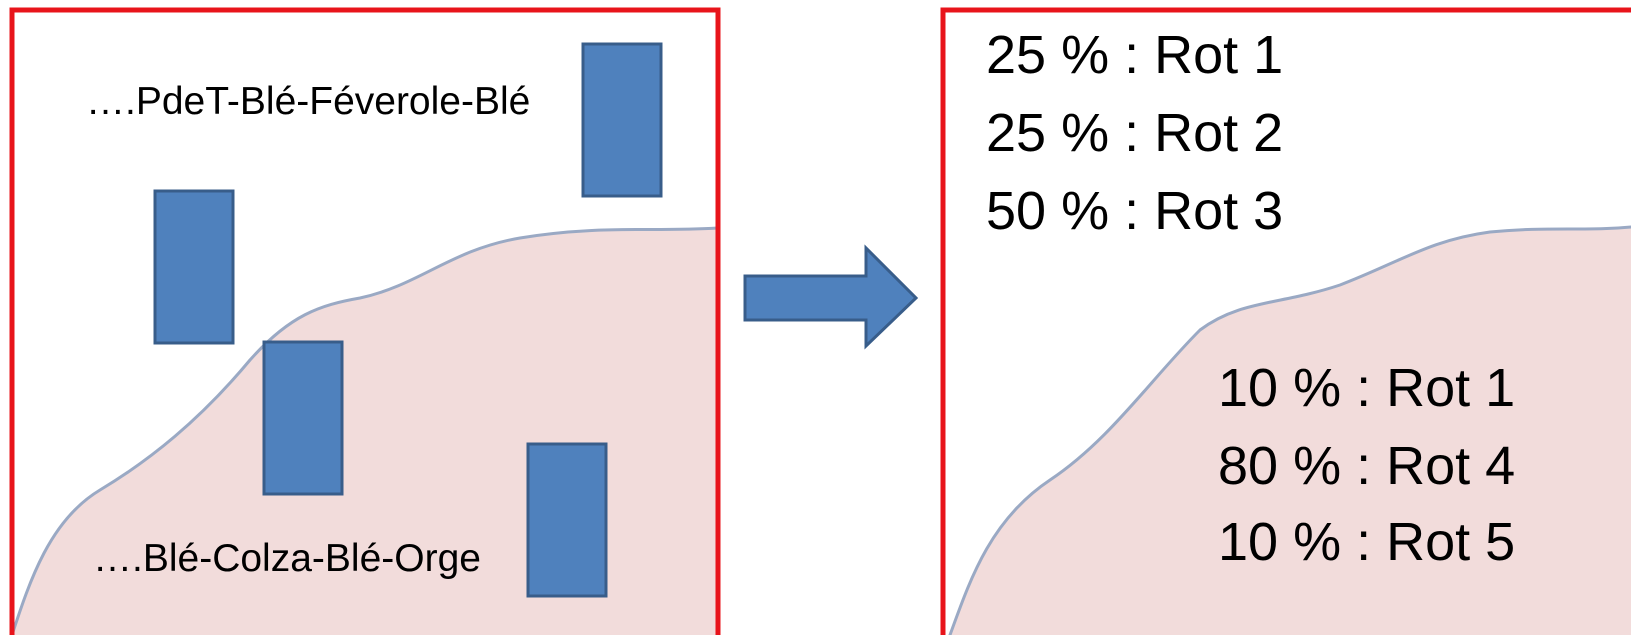 This screenshot has width=1631, height=635. I want to click on lower-share-line-3: 10 % : Rot 5, so click(1366, 542).